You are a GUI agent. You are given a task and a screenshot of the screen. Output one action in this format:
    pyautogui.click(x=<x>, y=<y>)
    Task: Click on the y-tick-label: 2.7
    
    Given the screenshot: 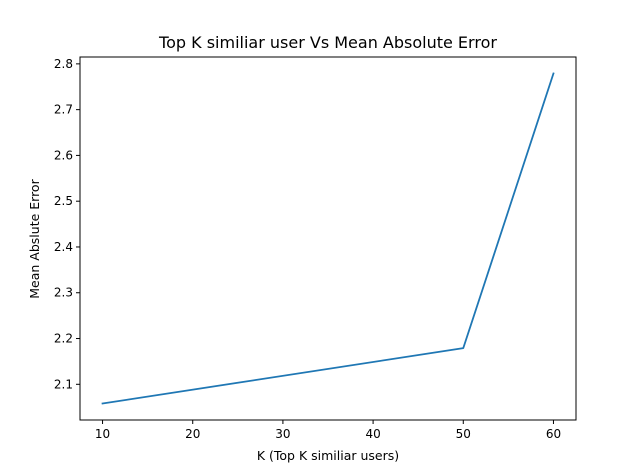 What is the action you would take?
    pyautogui.click(x=63, y=110)
    